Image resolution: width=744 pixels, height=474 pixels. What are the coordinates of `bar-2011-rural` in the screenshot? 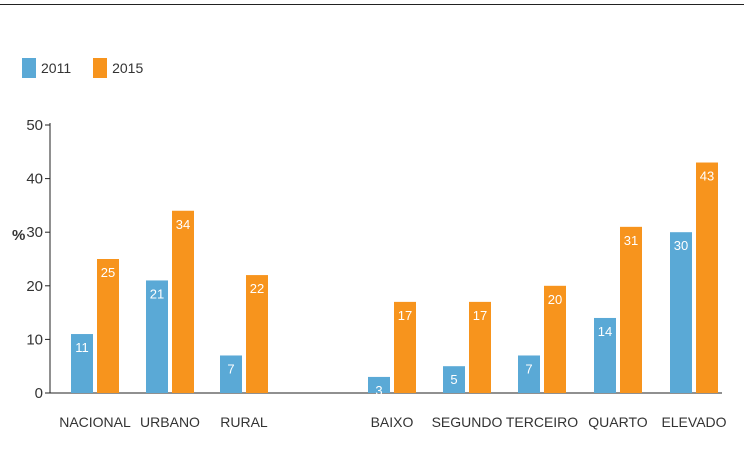 It's located at (231, 374).